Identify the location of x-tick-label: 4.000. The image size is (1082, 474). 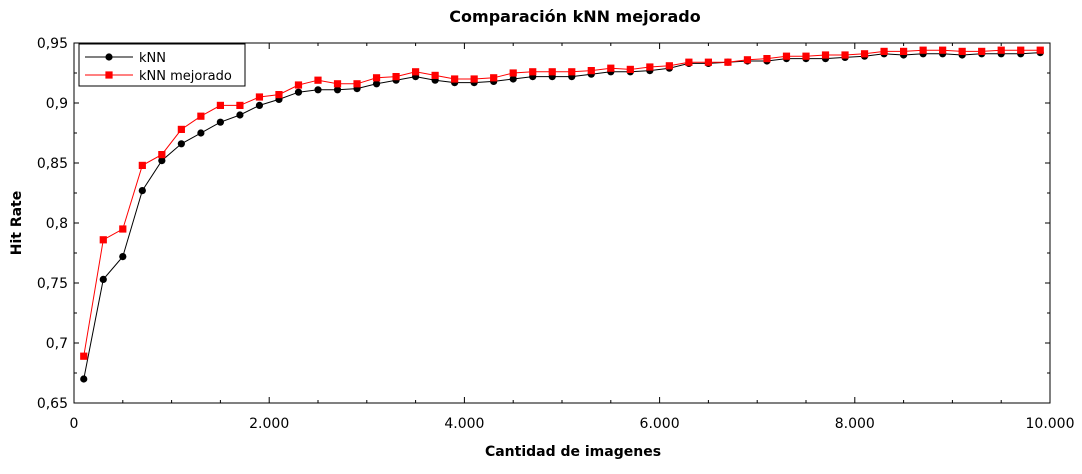
(464, 424).